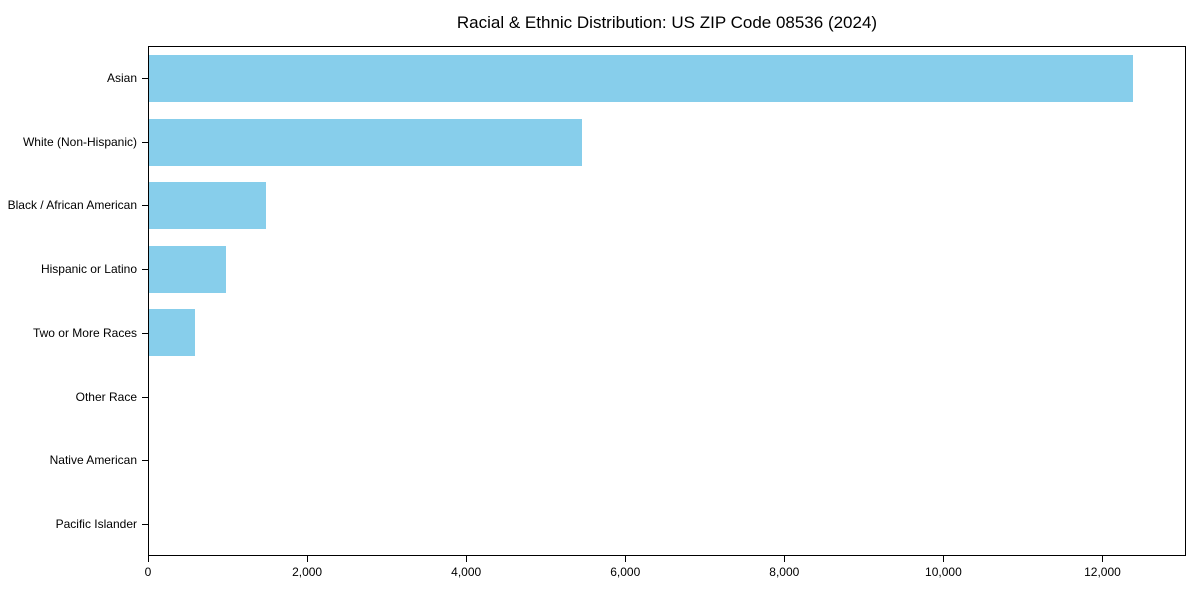 This screenshot has width=1200, height=600. What do you see at coordinates (943, 572) in the screenshot?
I see `x-tick-label-10-000: 10,000` at bounding box center [943, 572].